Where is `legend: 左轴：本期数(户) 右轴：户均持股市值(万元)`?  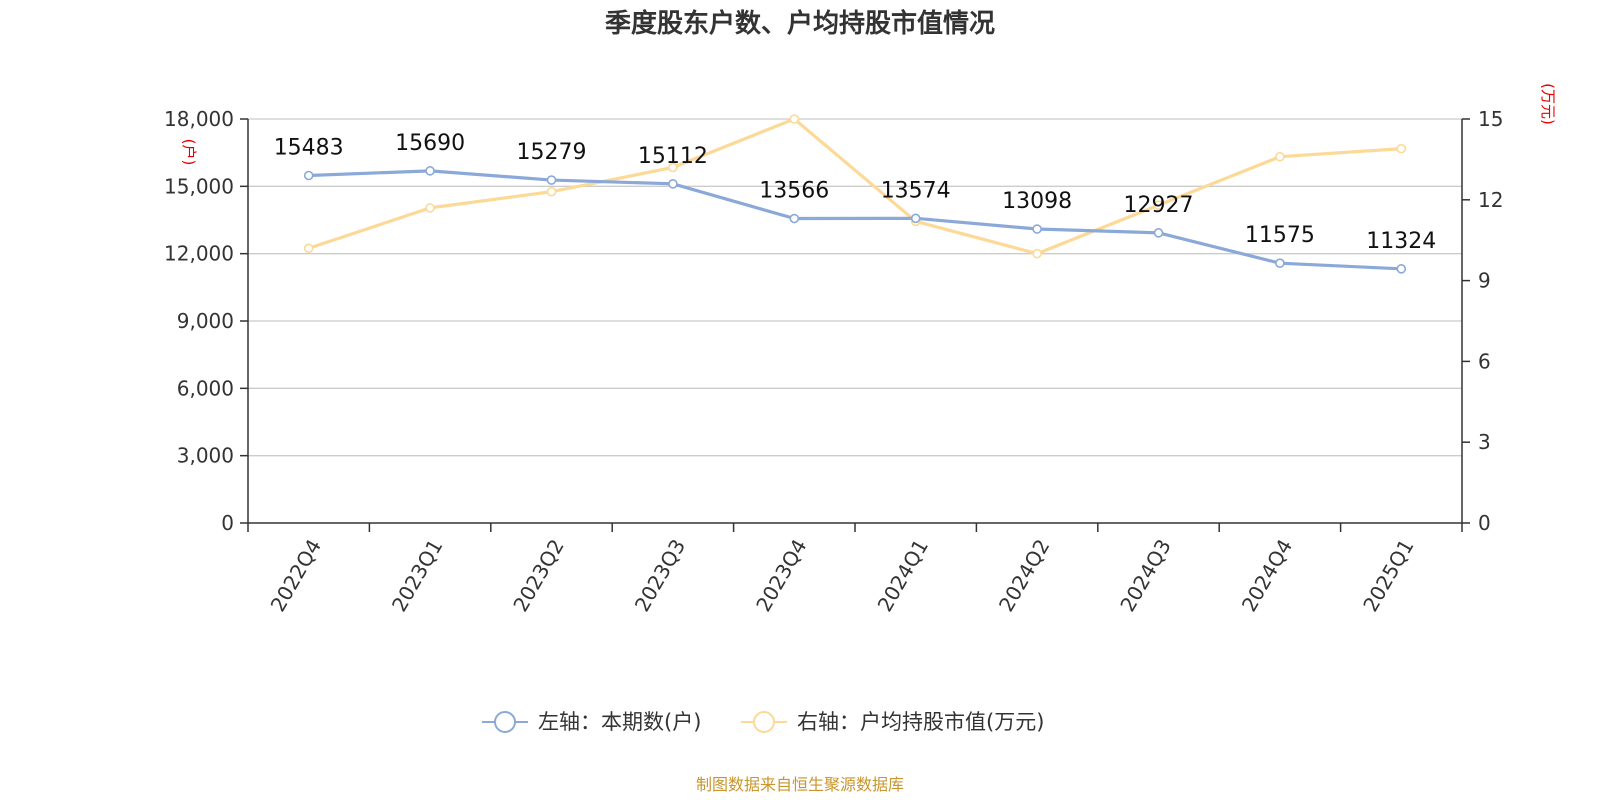 legend: 左轴：本期数(户) 右轴：户均持股市值(万元) is located at coordinates (763, 722).